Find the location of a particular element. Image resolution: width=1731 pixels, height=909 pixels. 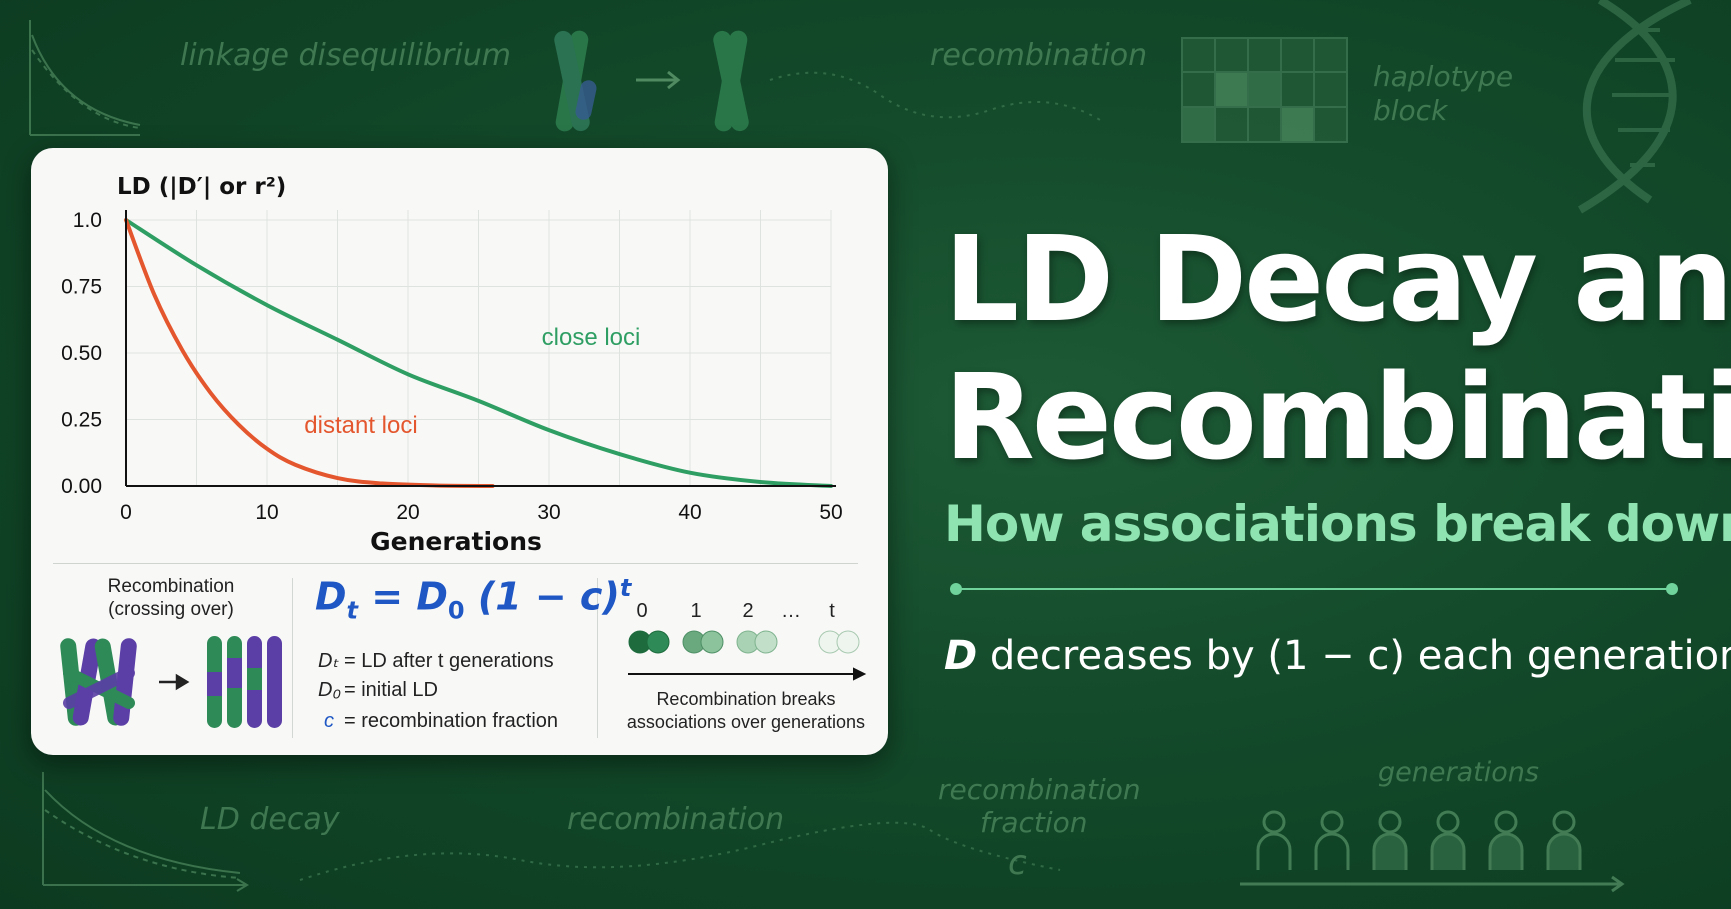

recombination-title-line1: Recombination is located at coordinates (171, 586).